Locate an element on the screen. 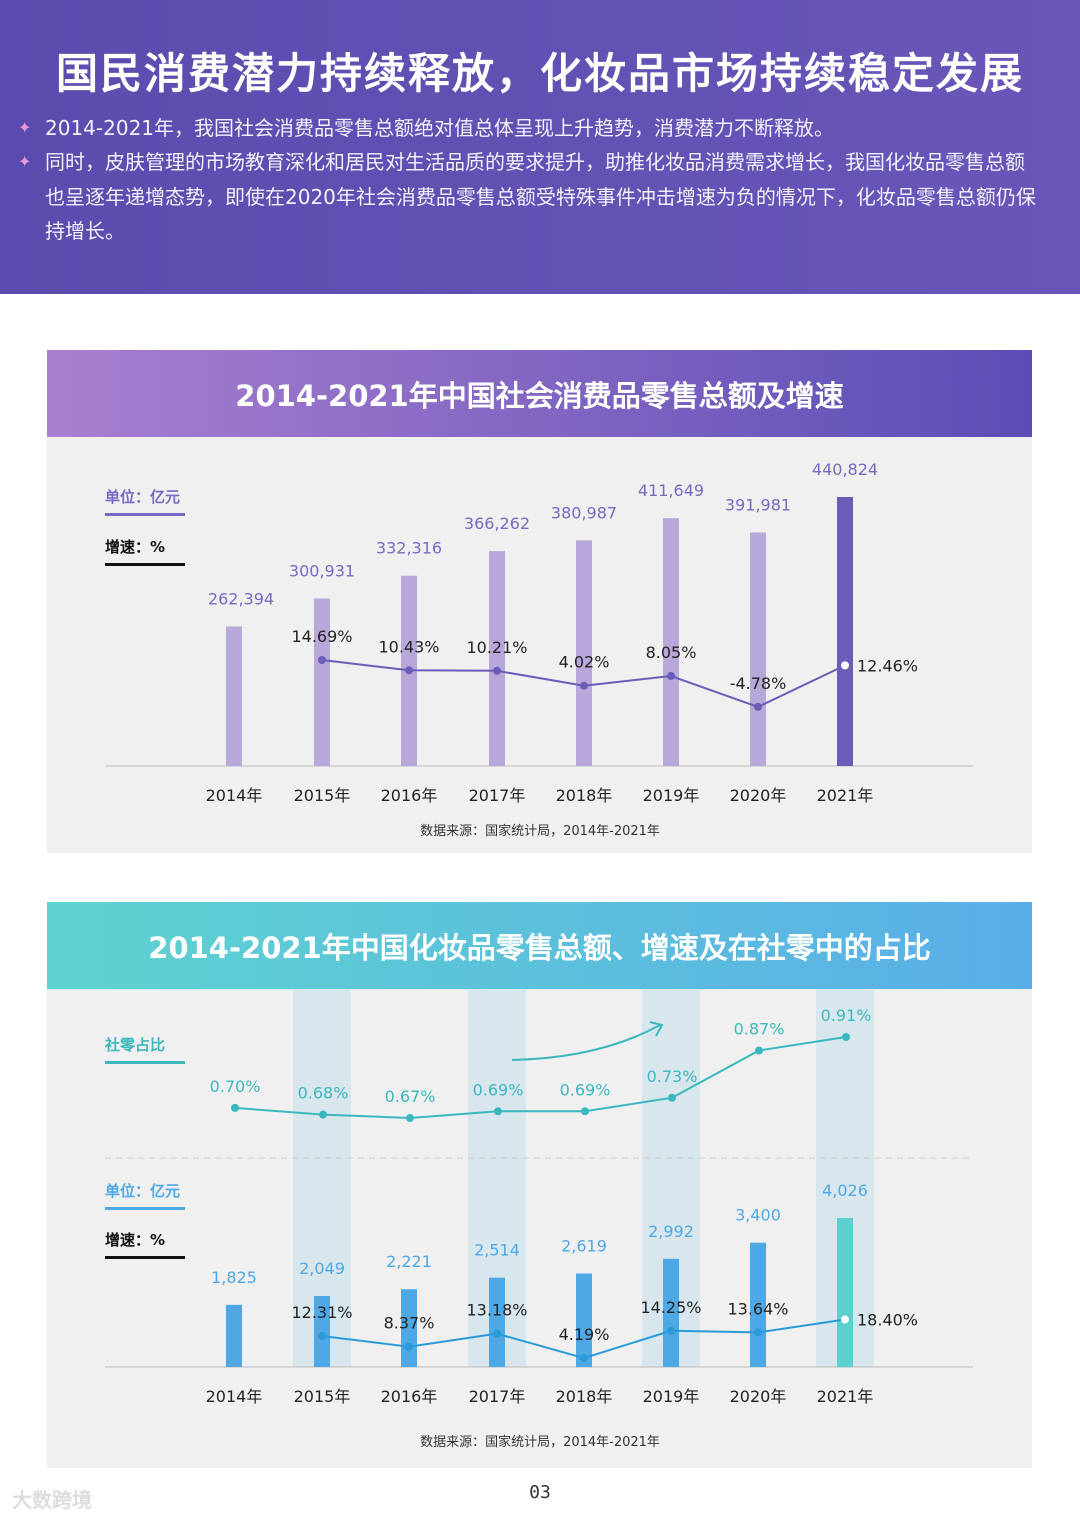  bar-value-label: 262,394 is located at coordinates (241, 598).